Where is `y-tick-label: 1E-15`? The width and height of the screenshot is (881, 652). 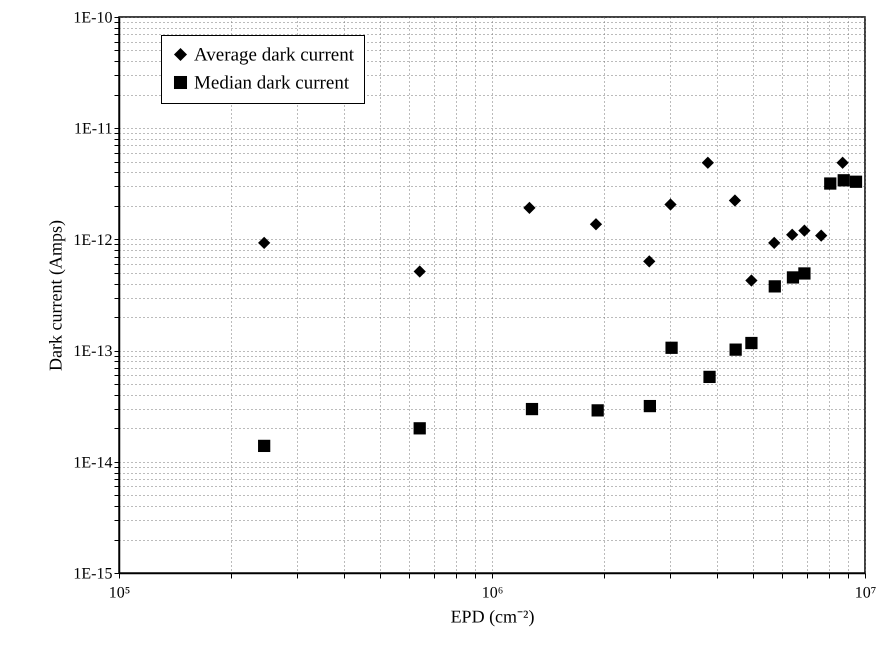
y-tick-label: 1E-15 is located at coordinates (92, 574).